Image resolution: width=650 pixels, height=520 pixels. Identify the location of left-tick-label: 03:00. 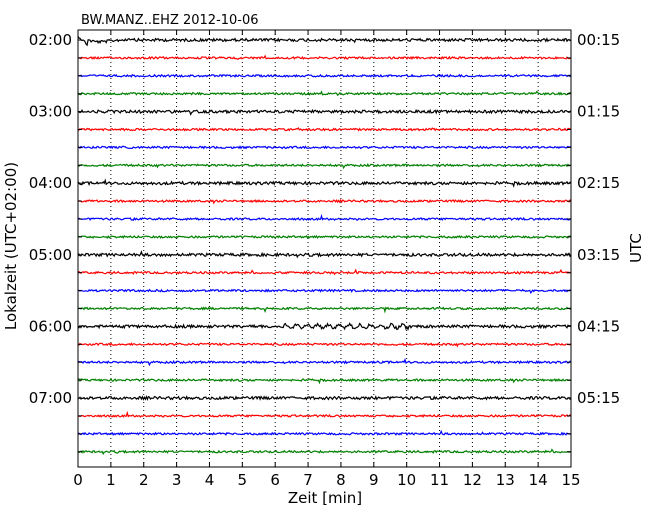
(50, 112).